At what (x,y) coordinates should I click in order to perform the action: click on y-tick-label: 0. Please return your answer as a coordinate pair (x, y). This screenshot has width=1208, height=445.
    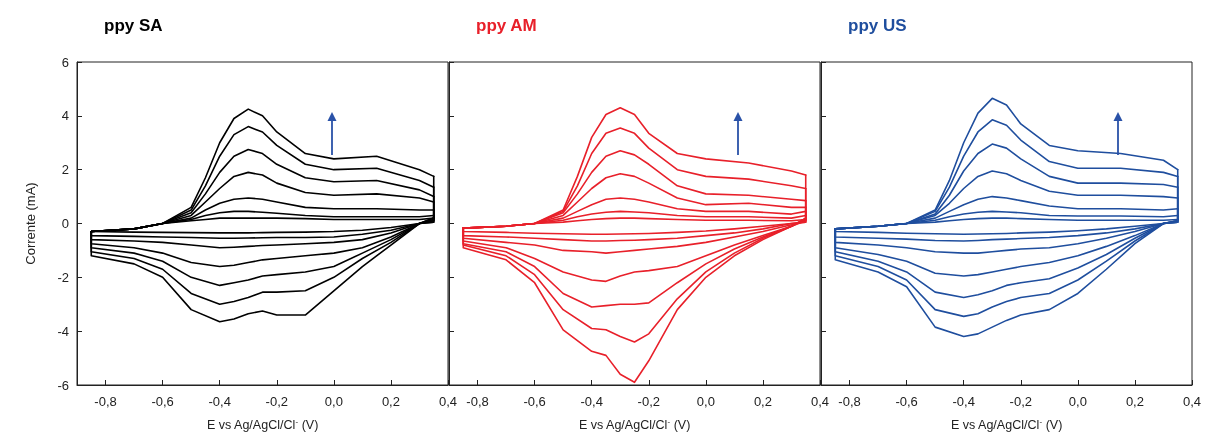
    Looking at the image, I should click on (65, 223).